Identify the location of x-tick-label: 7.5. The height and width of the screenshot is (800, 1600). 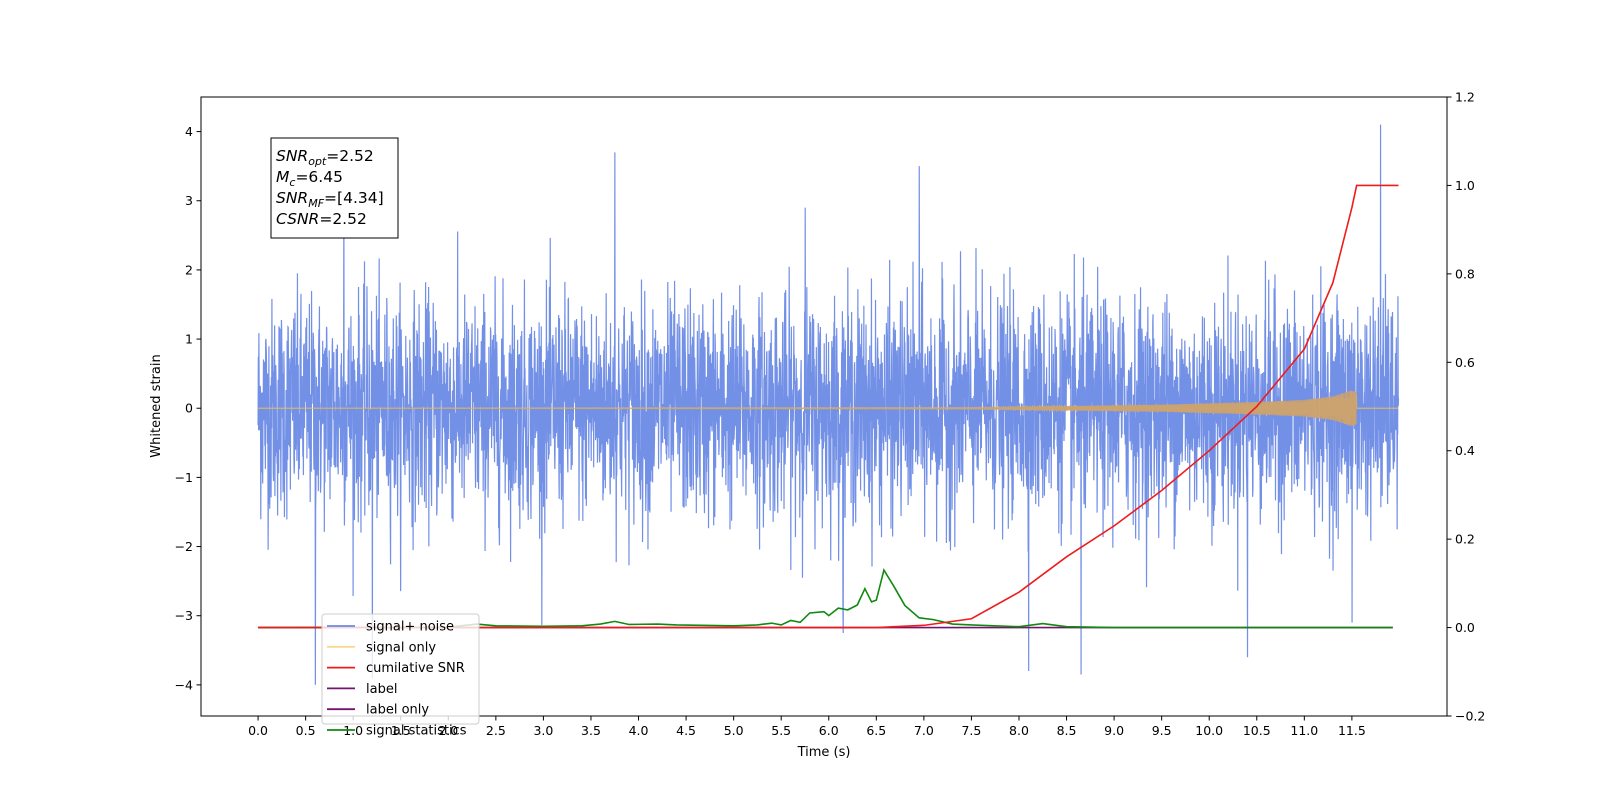
(971, 730).